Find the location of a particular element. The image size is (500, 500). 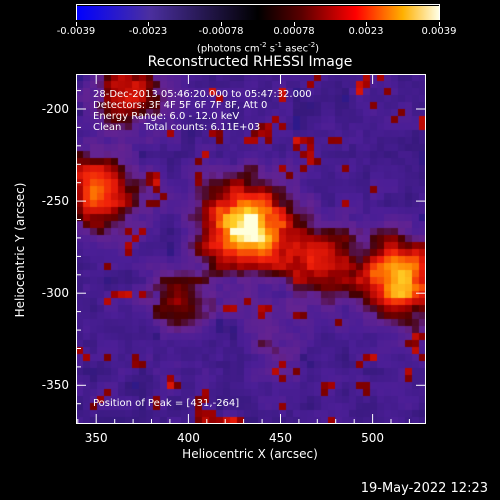

info-energy-range: Energy Range: 6.0 - 12.0 keV is located at coordinates (166, 116).